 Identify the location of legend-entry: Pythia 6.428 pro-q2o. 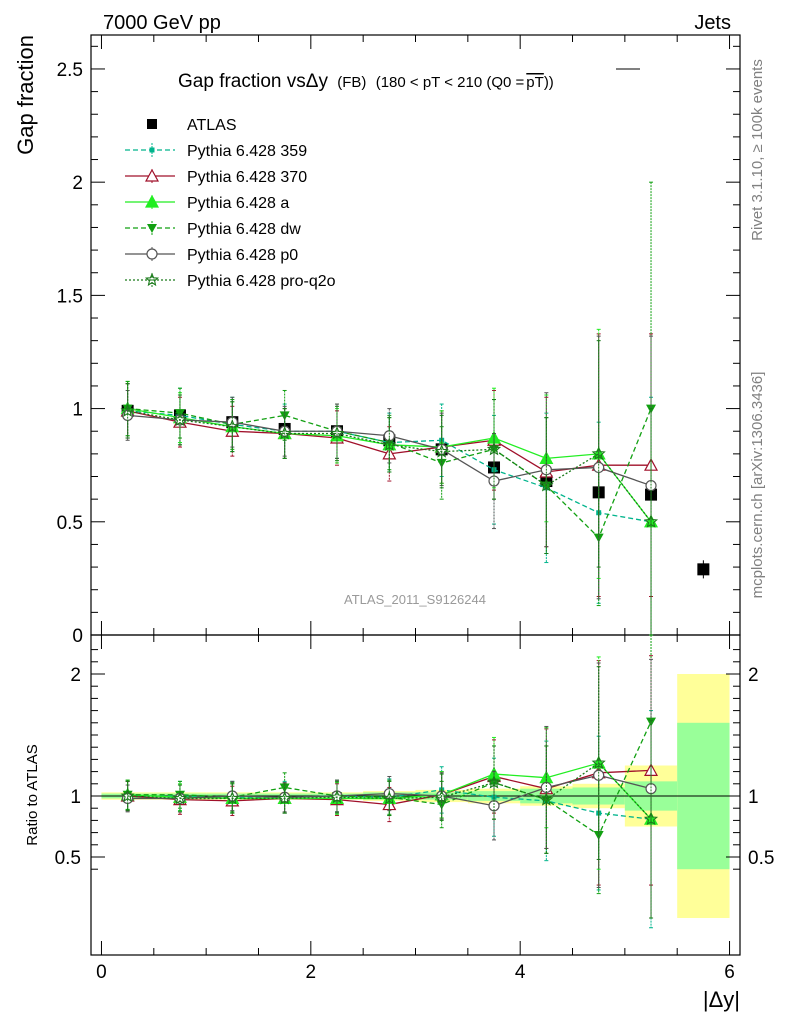
(230, 281).